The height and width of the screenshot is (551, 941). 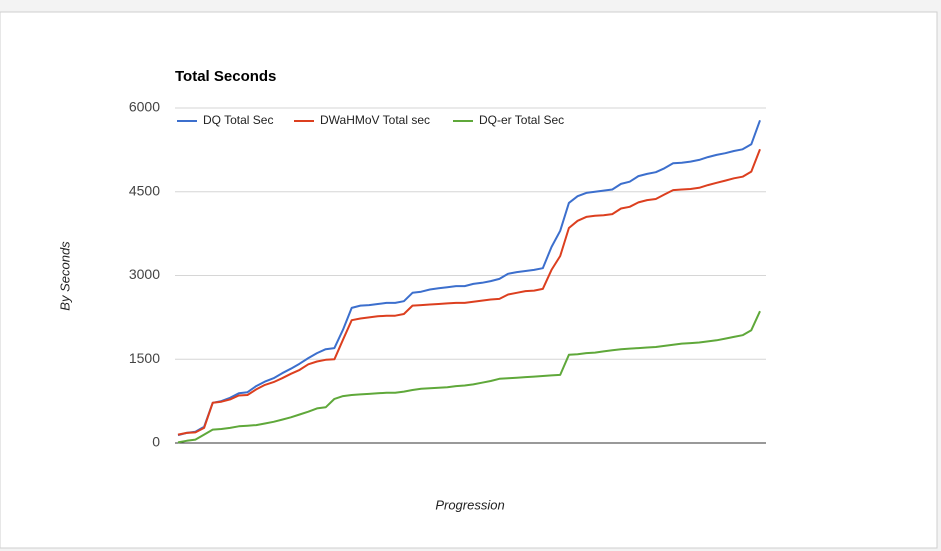 What do you see at coordinates (375, 120) in the screenshot?
I see `legend-label: DWaHMoV Total sec` at bounding box center [375, 120].